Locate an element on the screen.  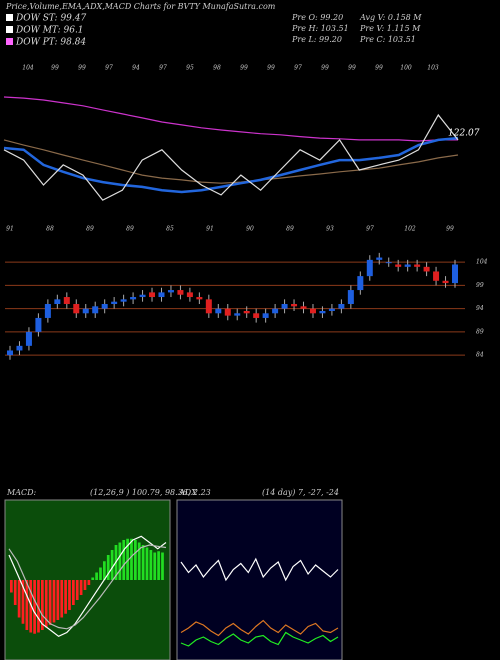
date-label: 100 is located at coordinates (406, 68).